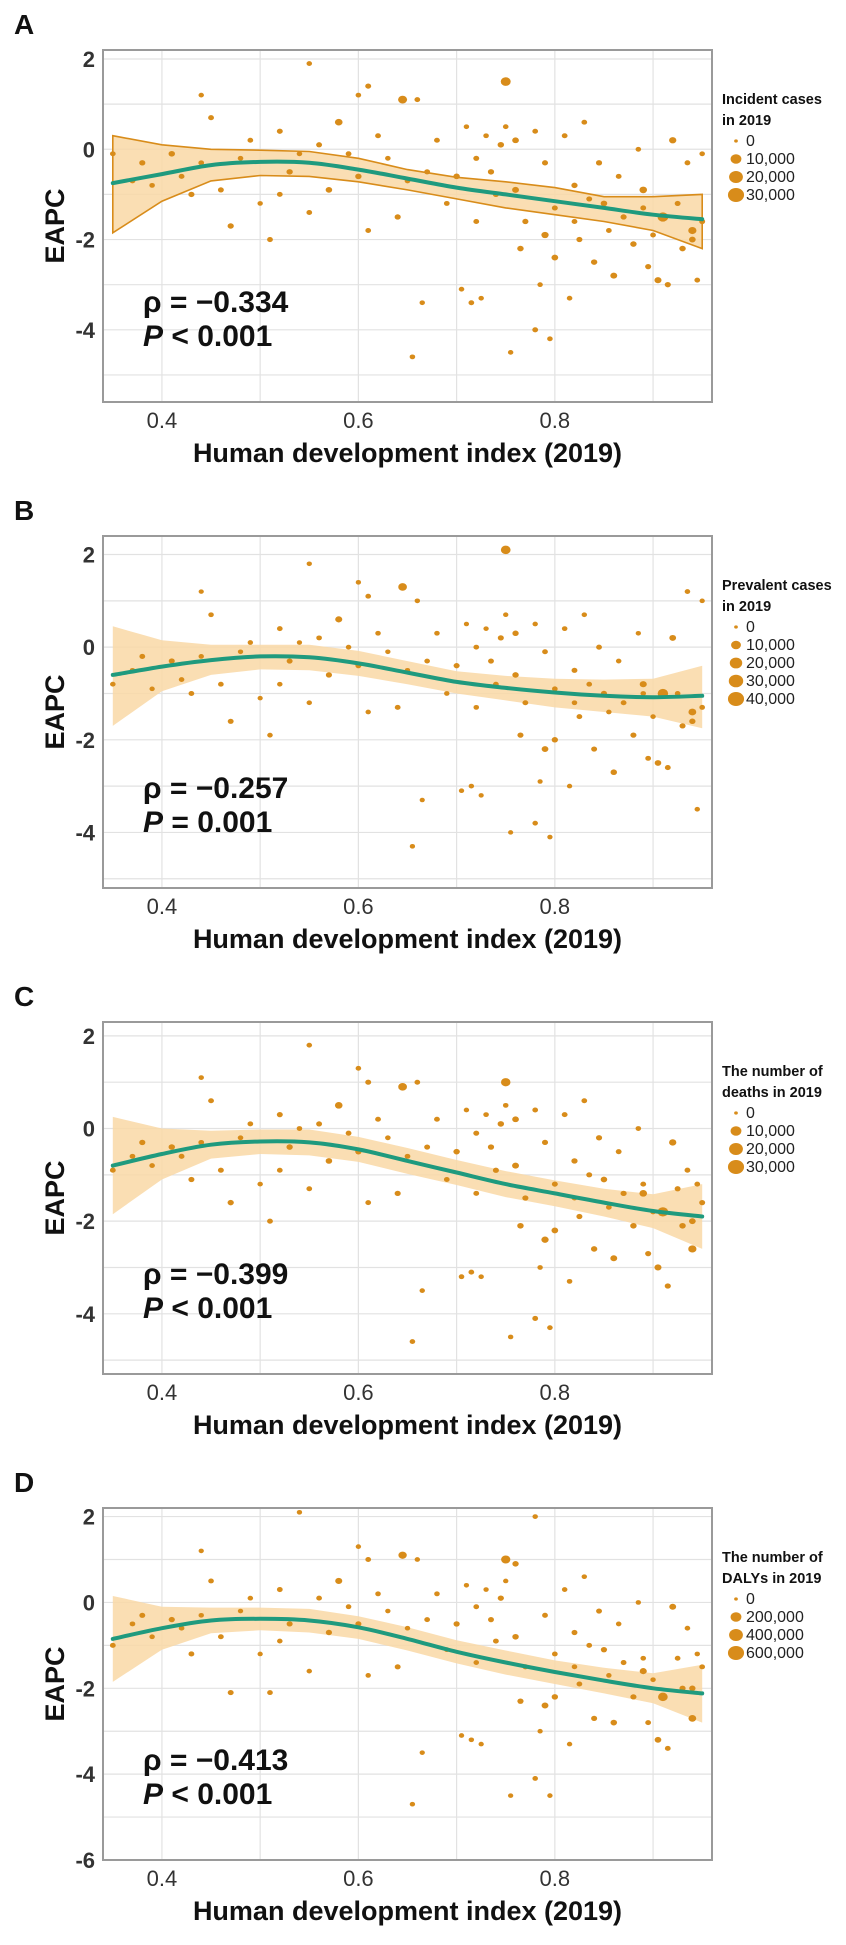  Describe the element at coordinates (750, 1599) in the screenshot. I see `chart-d-legend-label: 0` at that location.